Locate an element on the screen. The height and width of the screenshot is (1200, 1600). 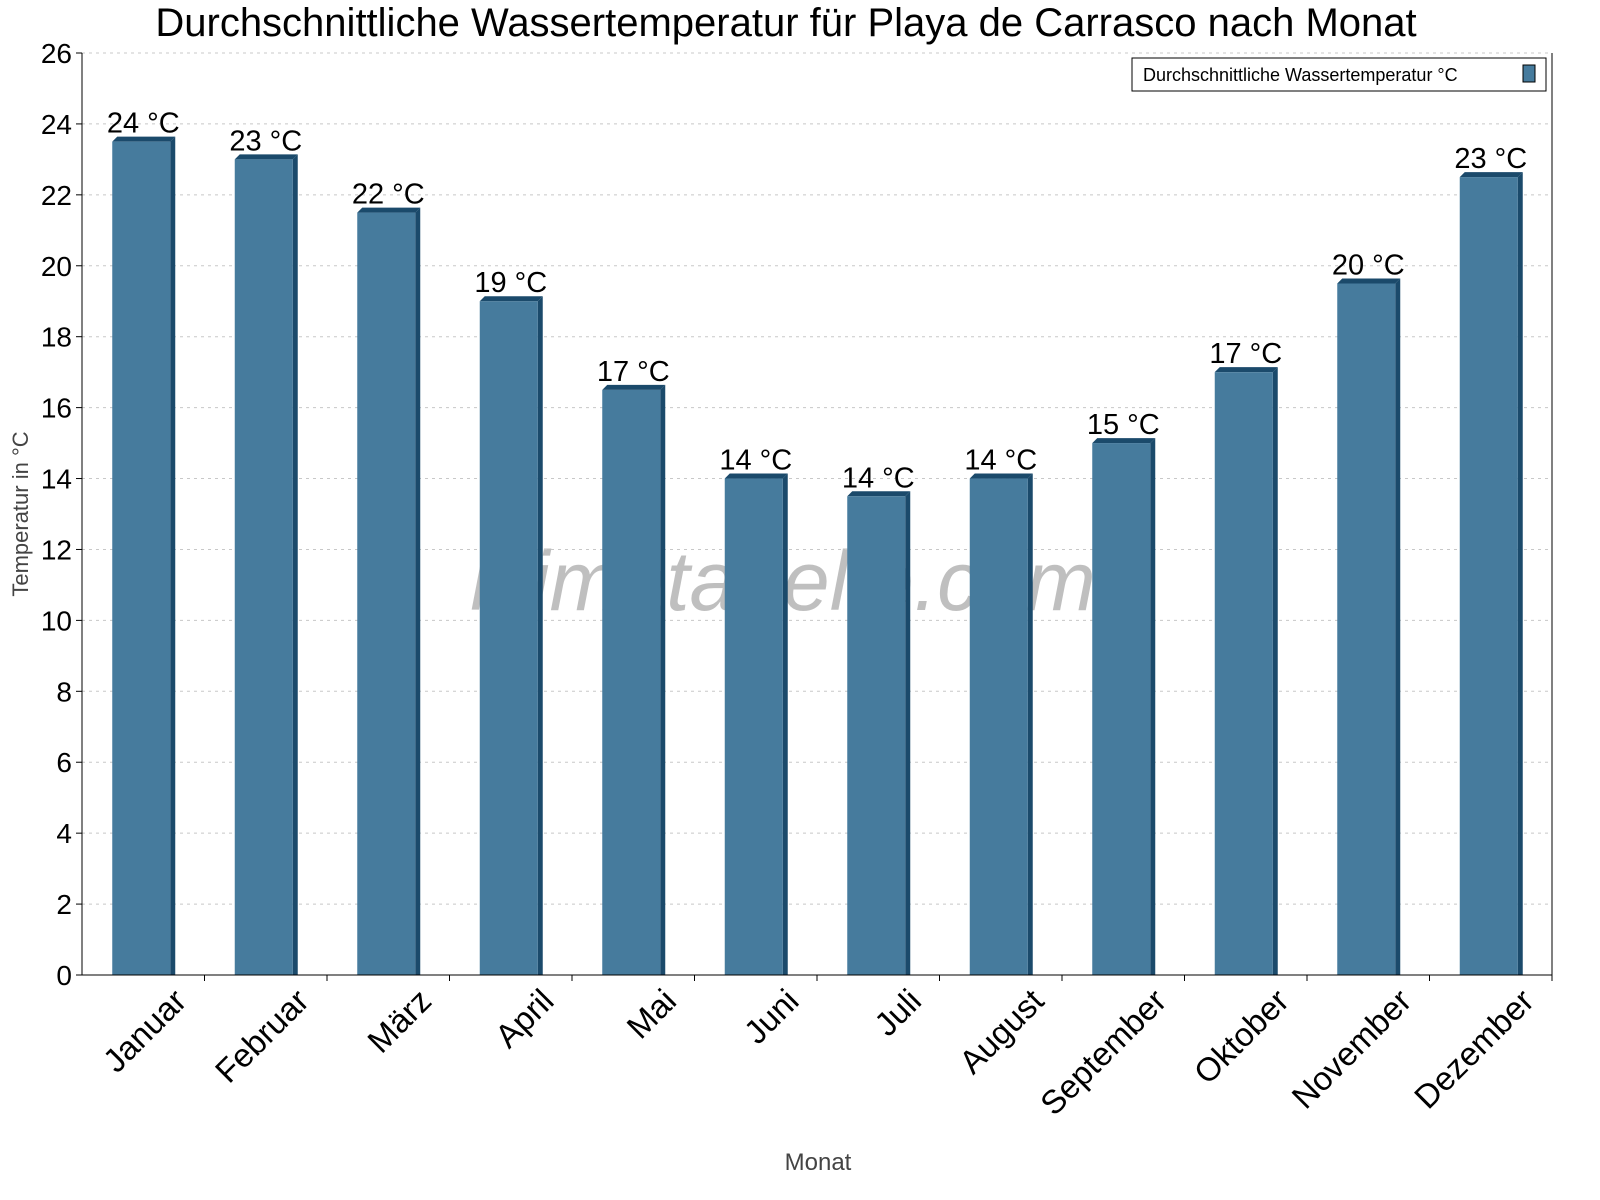
x-tick-label: Februar is located at coordinates (262, 1036).